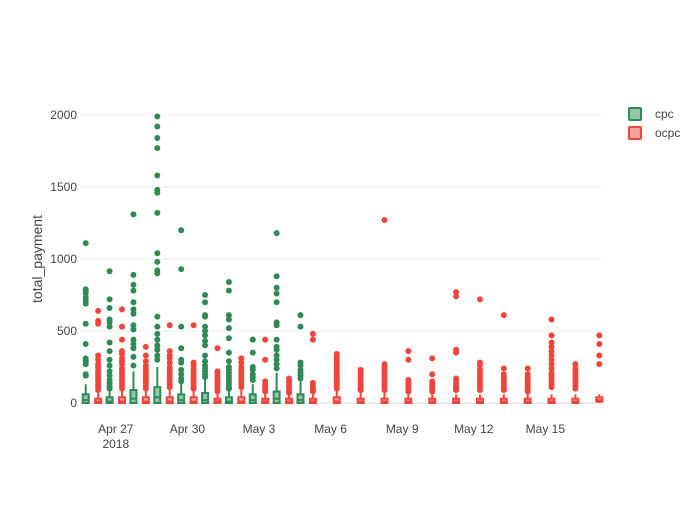 The height and width of the screenshot is (505, 700). Describe the element at coordinates (654, 133) in the screenshot. I see `legend-item-ocpc: ocpc` at that location.